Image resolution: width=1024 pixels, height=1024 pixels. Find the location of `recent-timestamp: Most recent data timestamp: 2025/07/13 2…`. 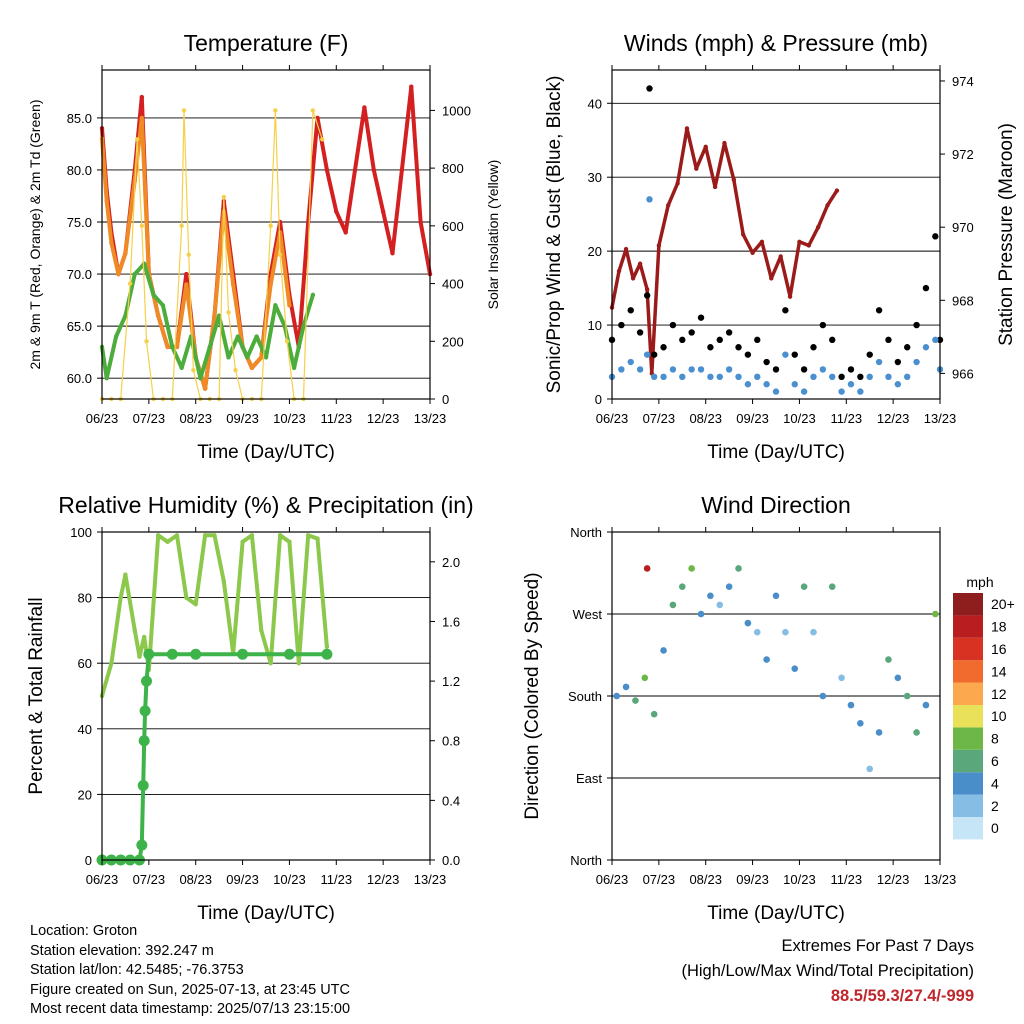

recent-timestamp: Most recent data timestamp: 2025/07/13 2… is located at coordinates (190, 1009).